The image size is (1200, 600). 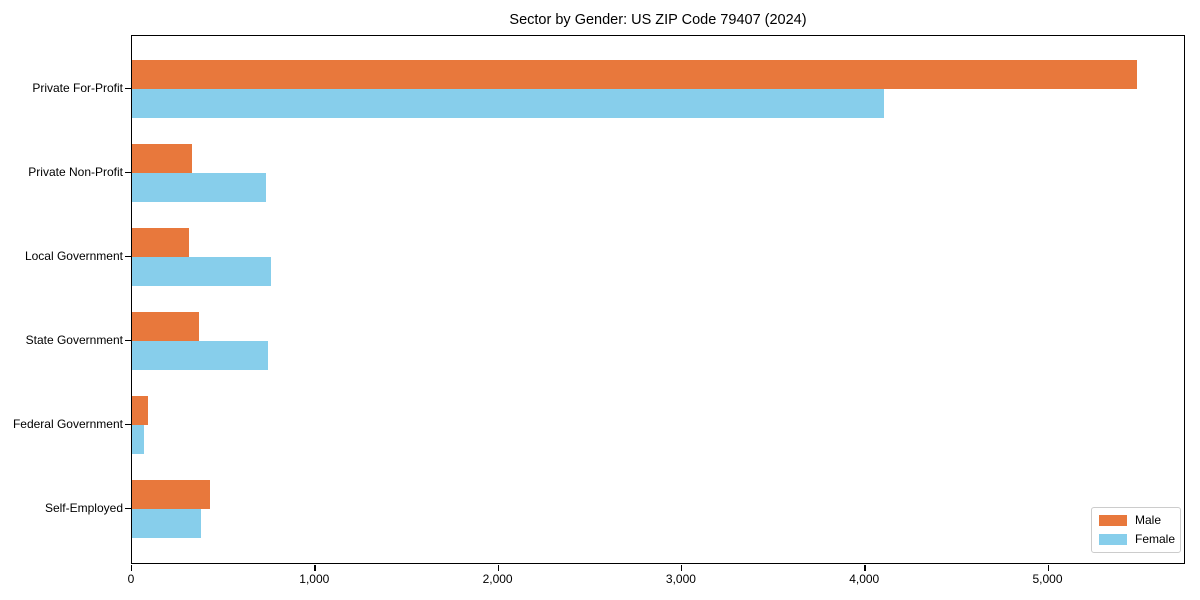 I want to click on y-tick-label: State Government, so click(x=74, y=340).